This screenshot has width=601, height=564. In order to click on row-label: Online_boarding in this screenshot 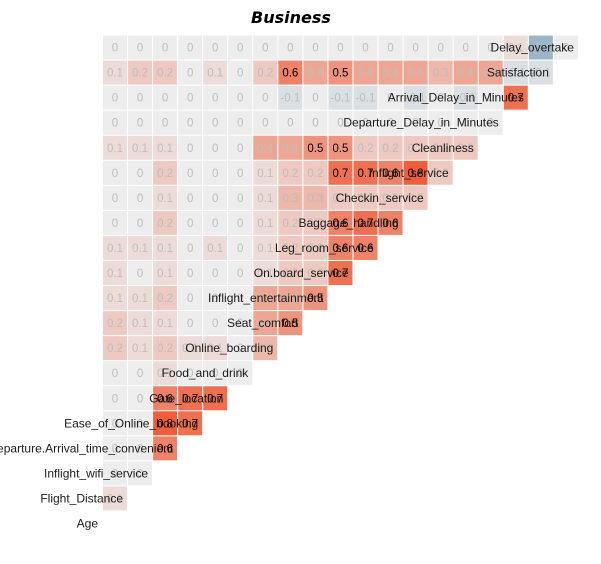, I will do `click(229, 348)`.